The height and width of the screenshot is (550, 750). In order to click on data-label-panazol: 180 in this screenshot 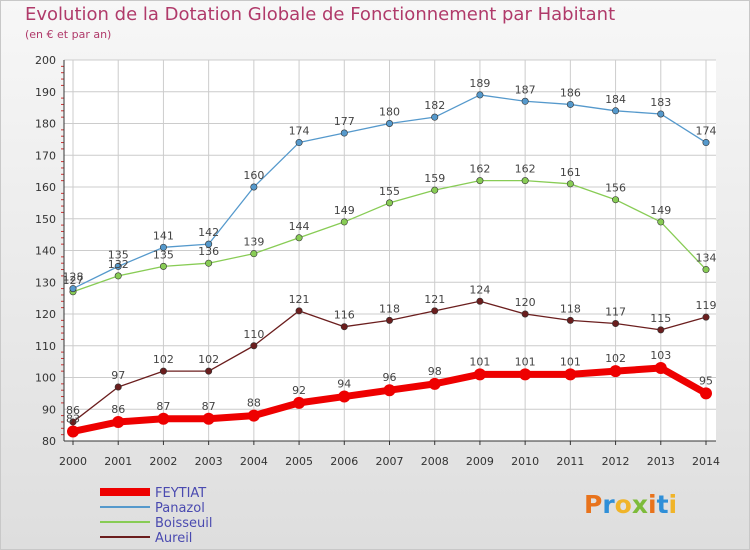, I will do `click(389, 112)`.